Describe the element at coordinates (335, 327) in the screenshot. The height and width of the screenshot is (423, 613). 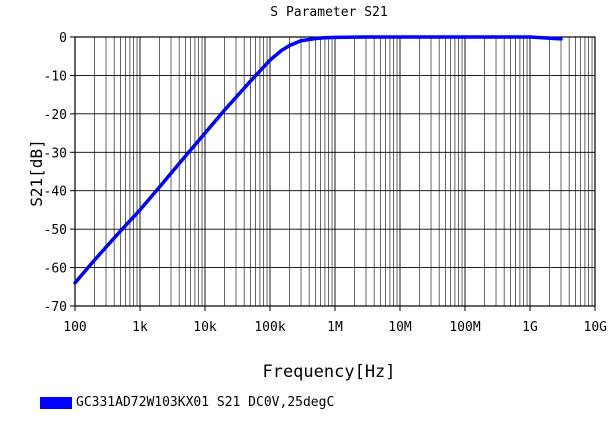
I see `x-tick-label: 1M` at that location.